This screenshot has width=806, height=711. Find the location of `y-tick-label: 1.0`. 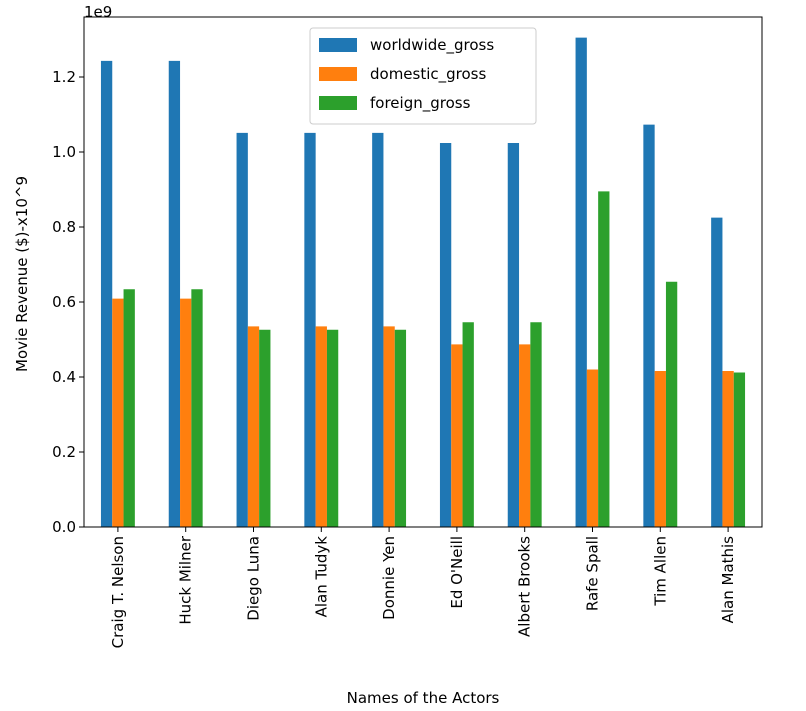

y-tick-label: 1.0 is located at coordinates (64, 152).